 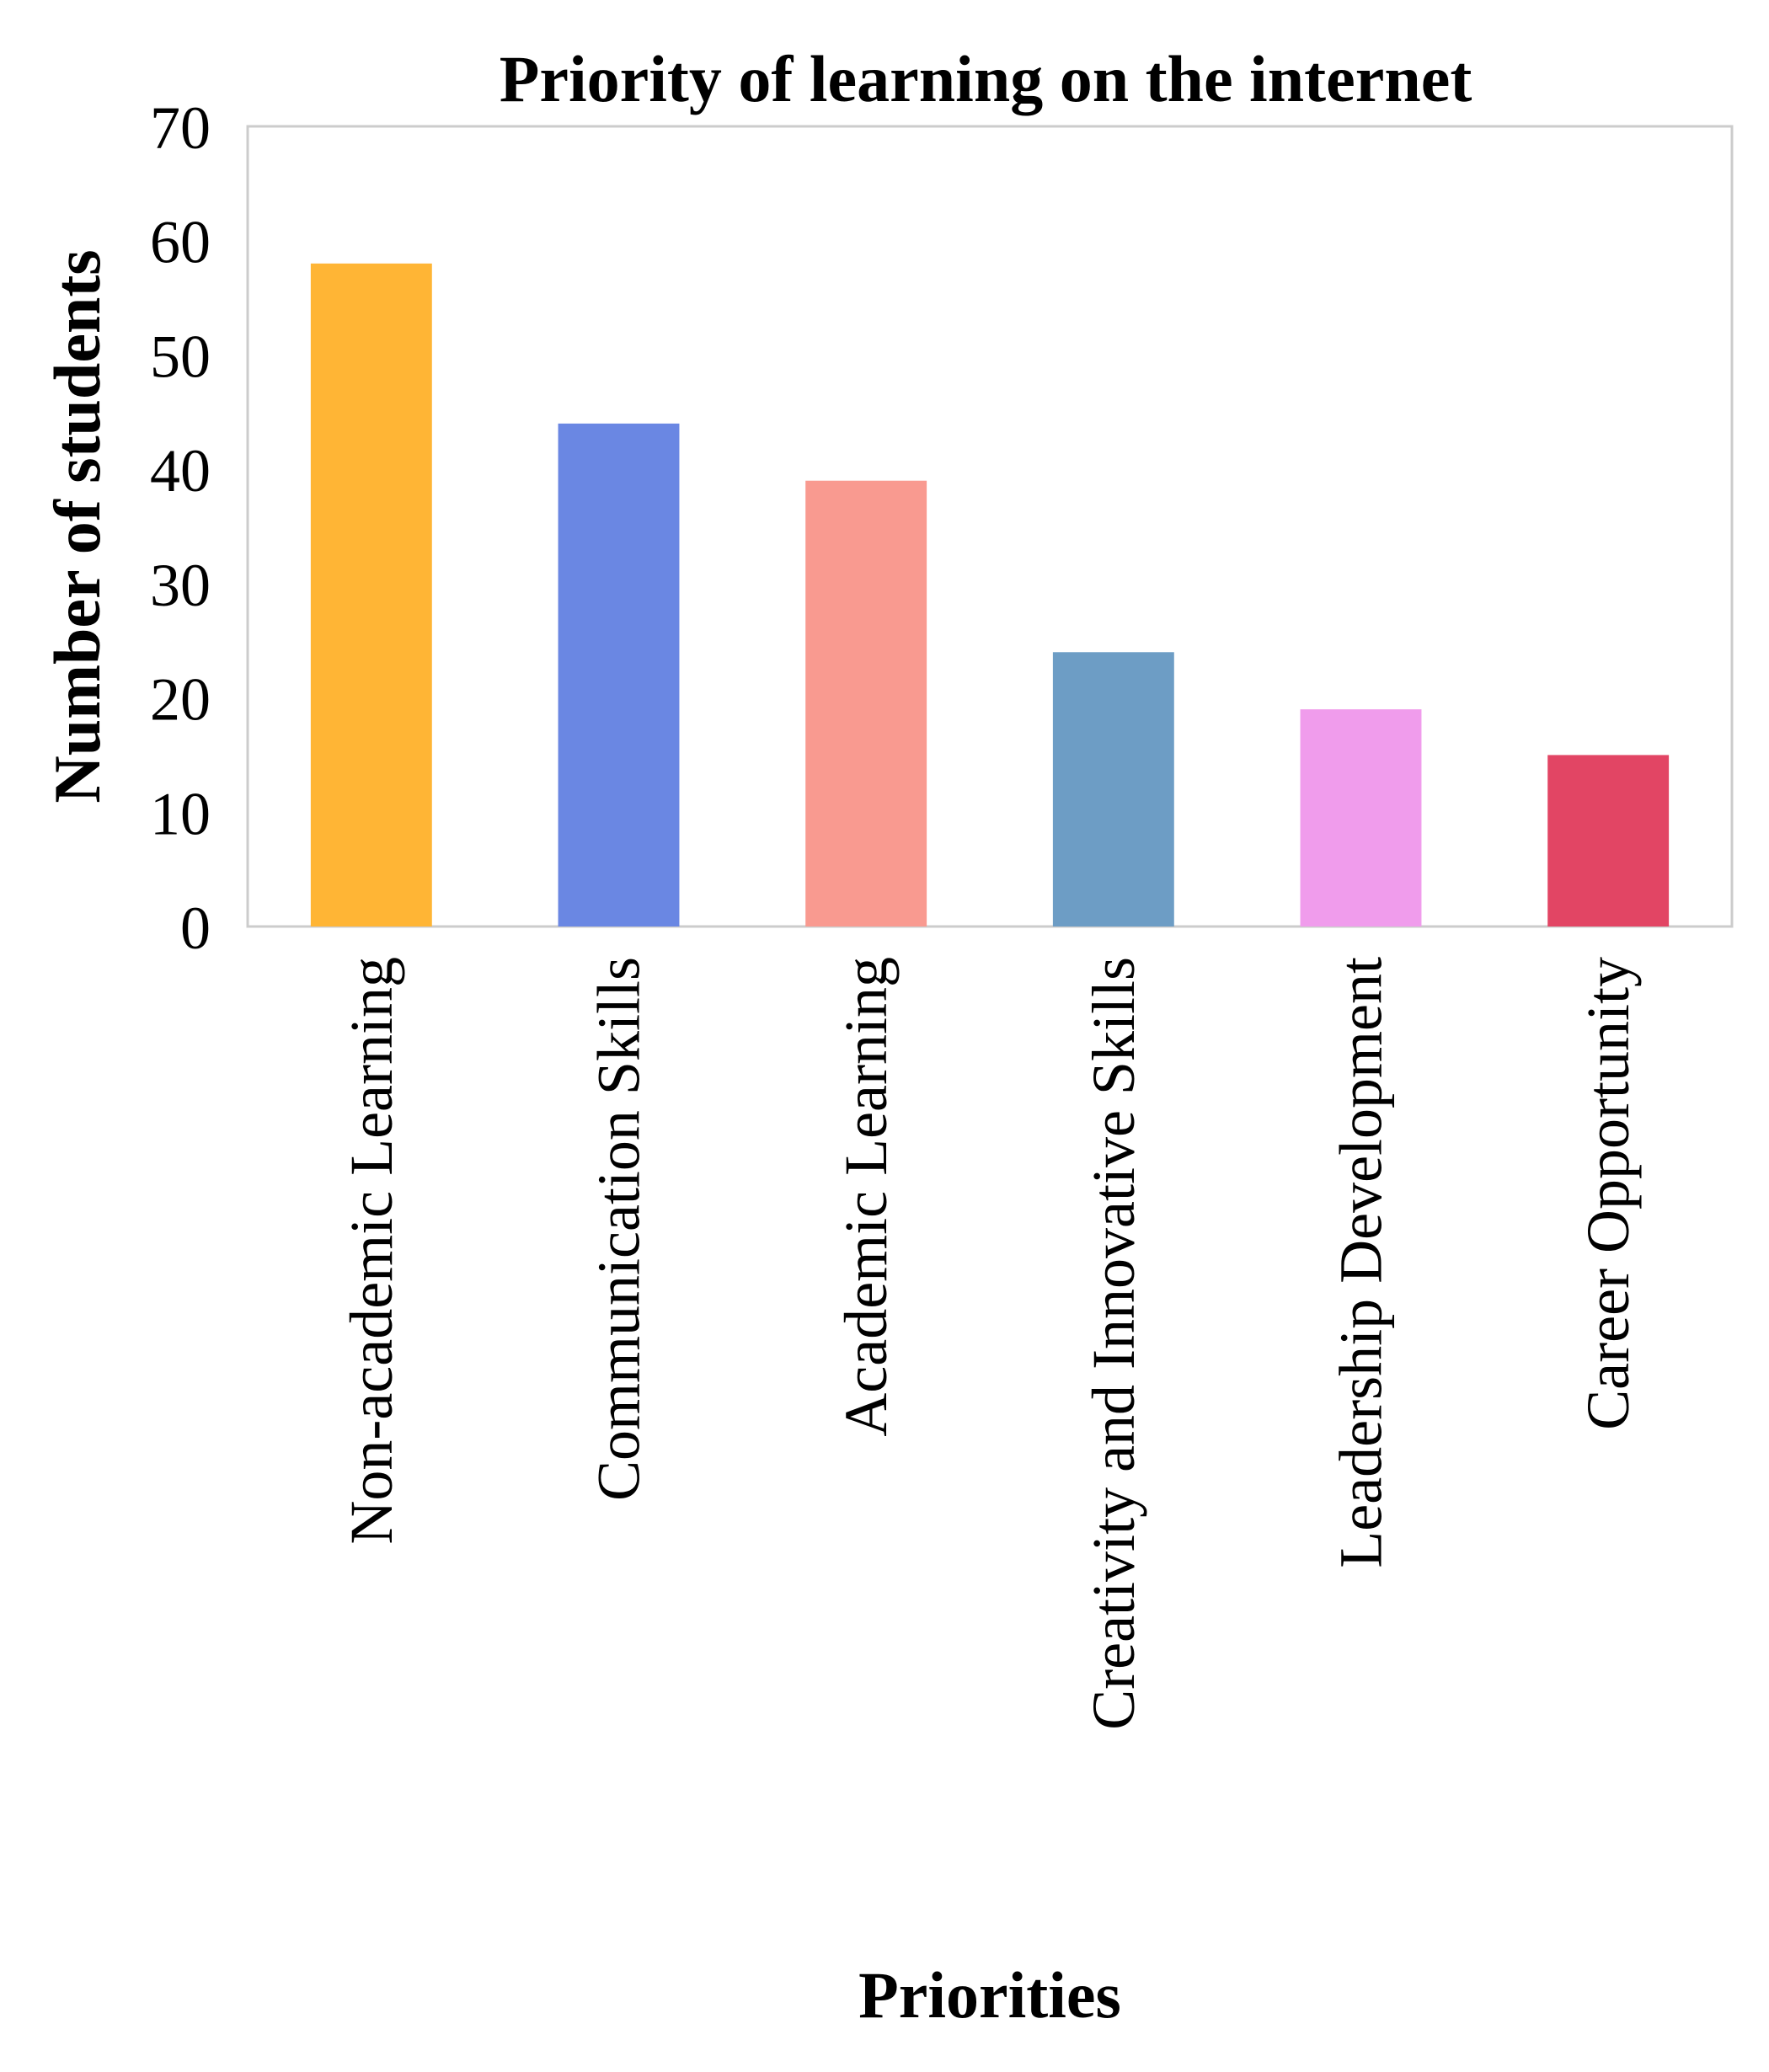 What do you see at coordinates (986, 78) in the screenshot?
I see `chart-title: Priority of learning on the internet` at bounding box center [986, 78].